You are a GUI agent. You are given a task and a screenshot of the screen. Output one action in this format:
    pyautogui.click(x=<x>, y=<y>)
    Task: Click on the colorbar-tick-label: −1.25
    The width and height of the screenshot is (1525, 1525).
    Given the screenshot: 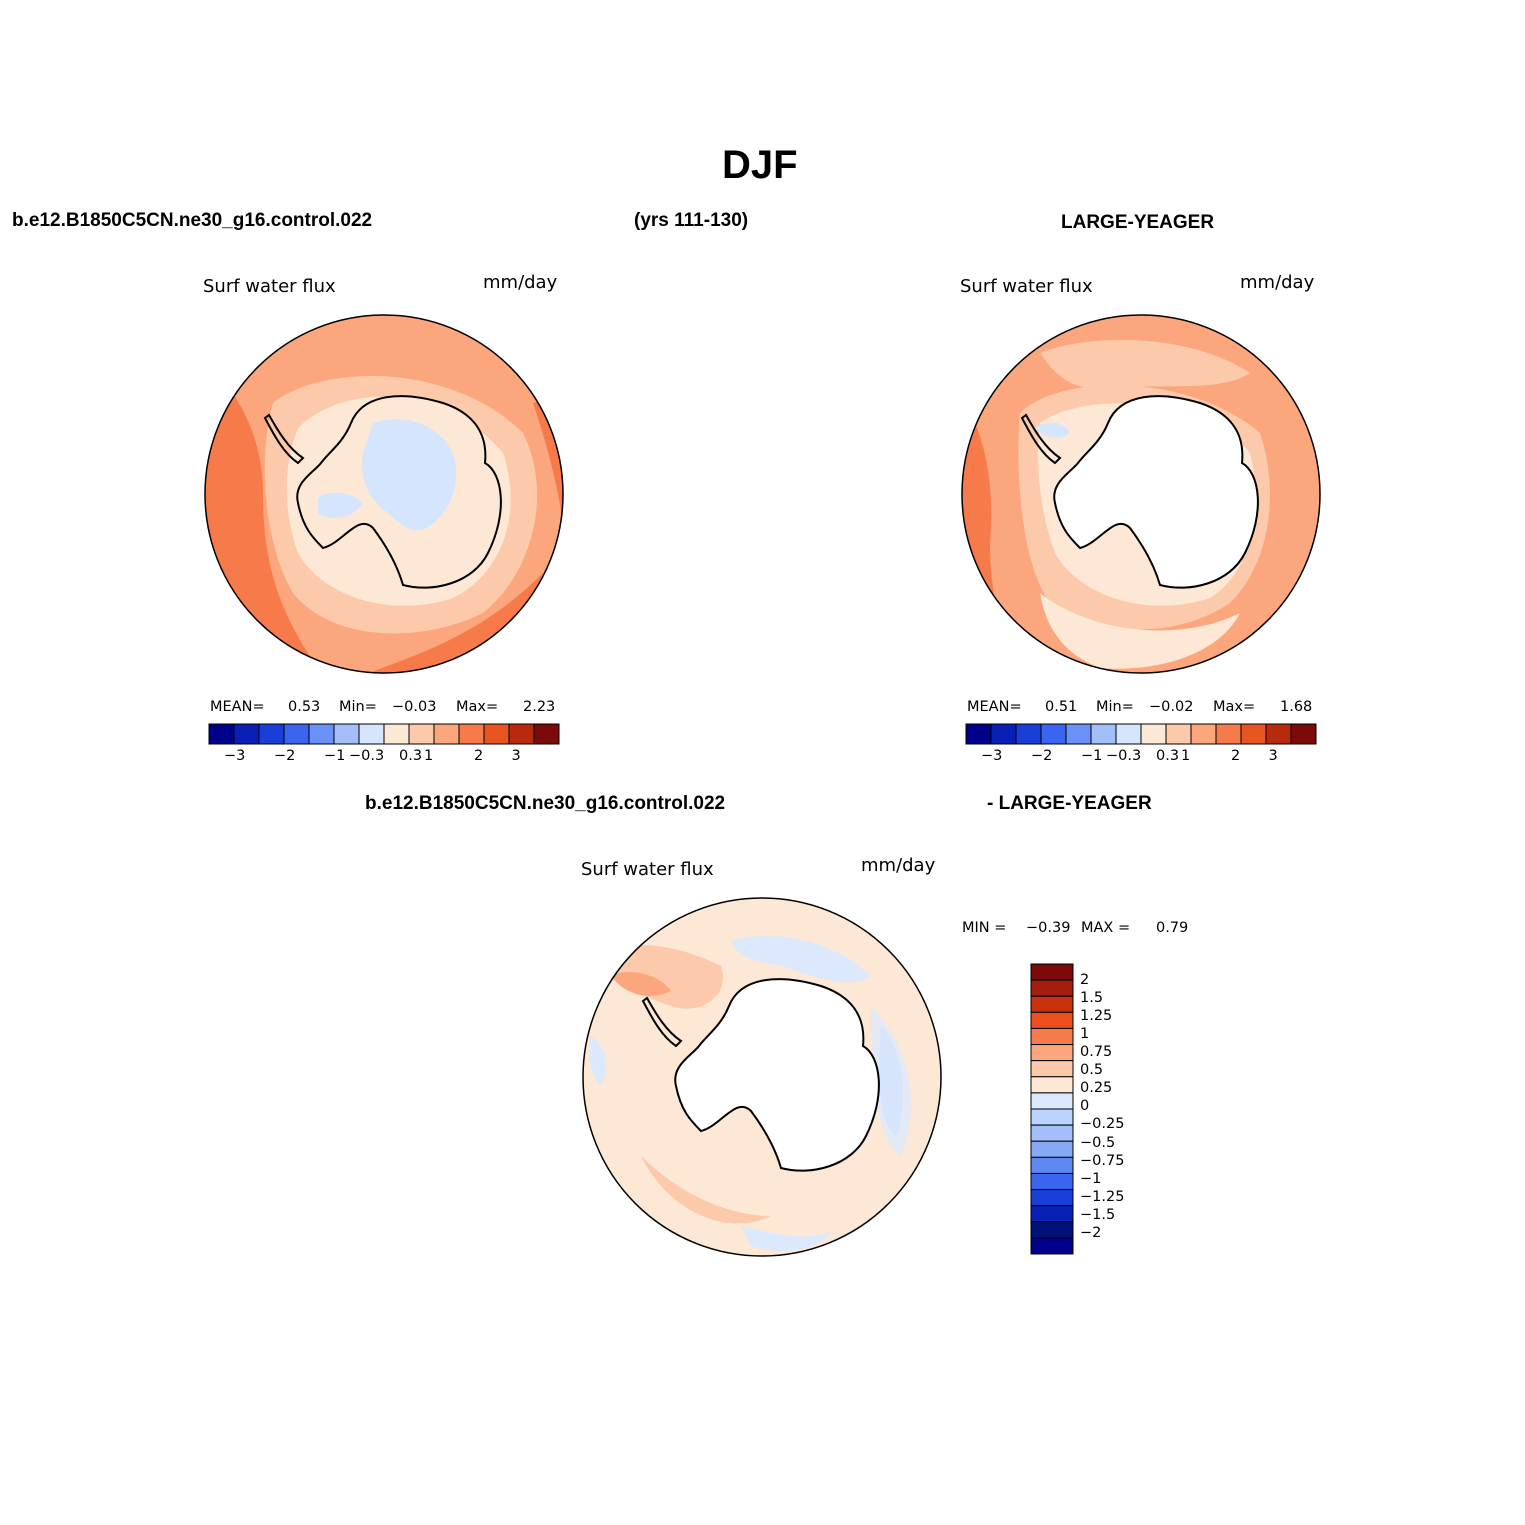 What is the action you would take?
    pyautogui.click(x=1102, y=1196)
    